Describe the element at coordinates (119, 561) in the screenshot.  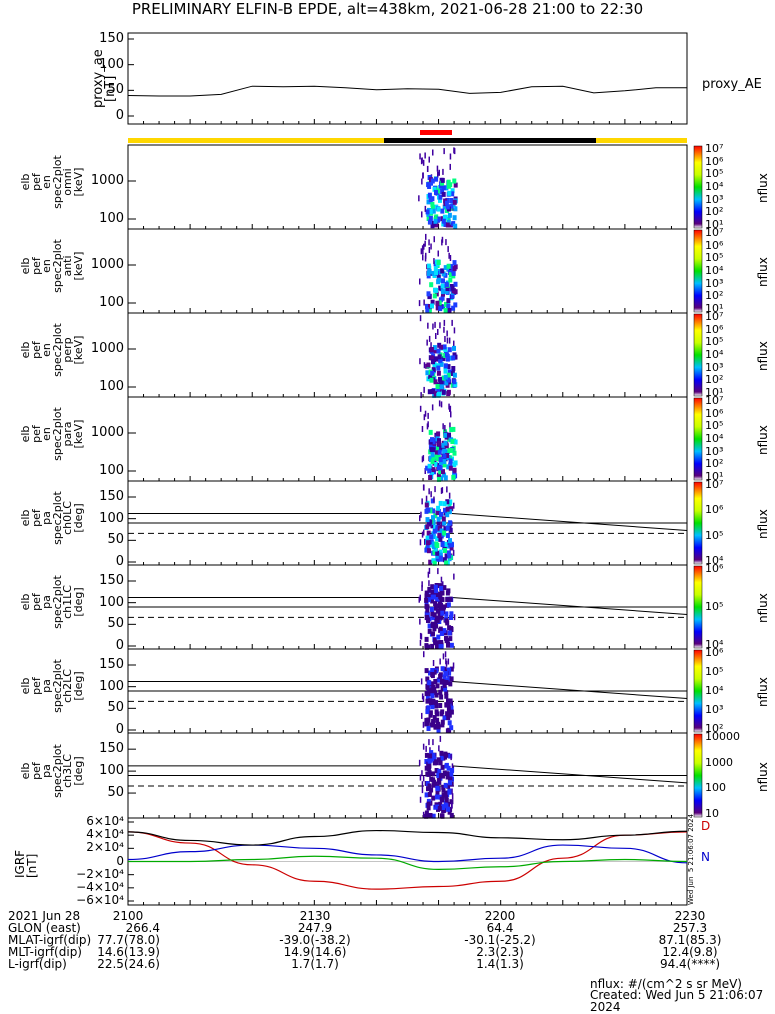
I see `pa-ytick: 0` at that location.